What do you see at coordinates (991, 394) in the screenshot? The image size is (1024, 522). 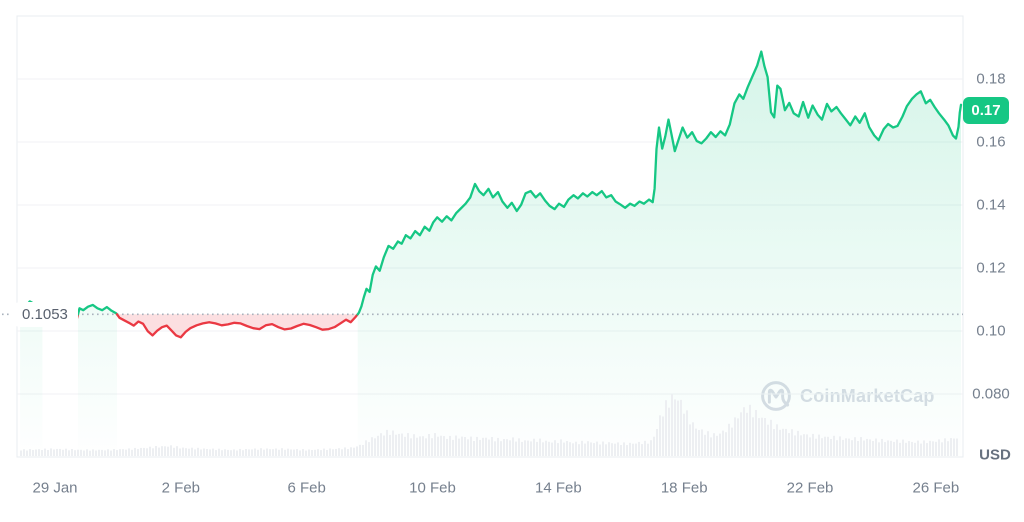 I see `y-axis-label: 0.080` at bounding box center [991, 394].